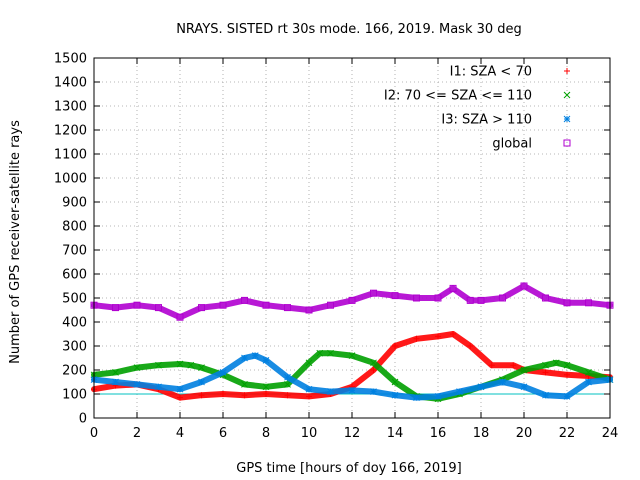 This screenshot has width=640, height=480. I want to click on x-tick-label: 24, so click(610, 433).